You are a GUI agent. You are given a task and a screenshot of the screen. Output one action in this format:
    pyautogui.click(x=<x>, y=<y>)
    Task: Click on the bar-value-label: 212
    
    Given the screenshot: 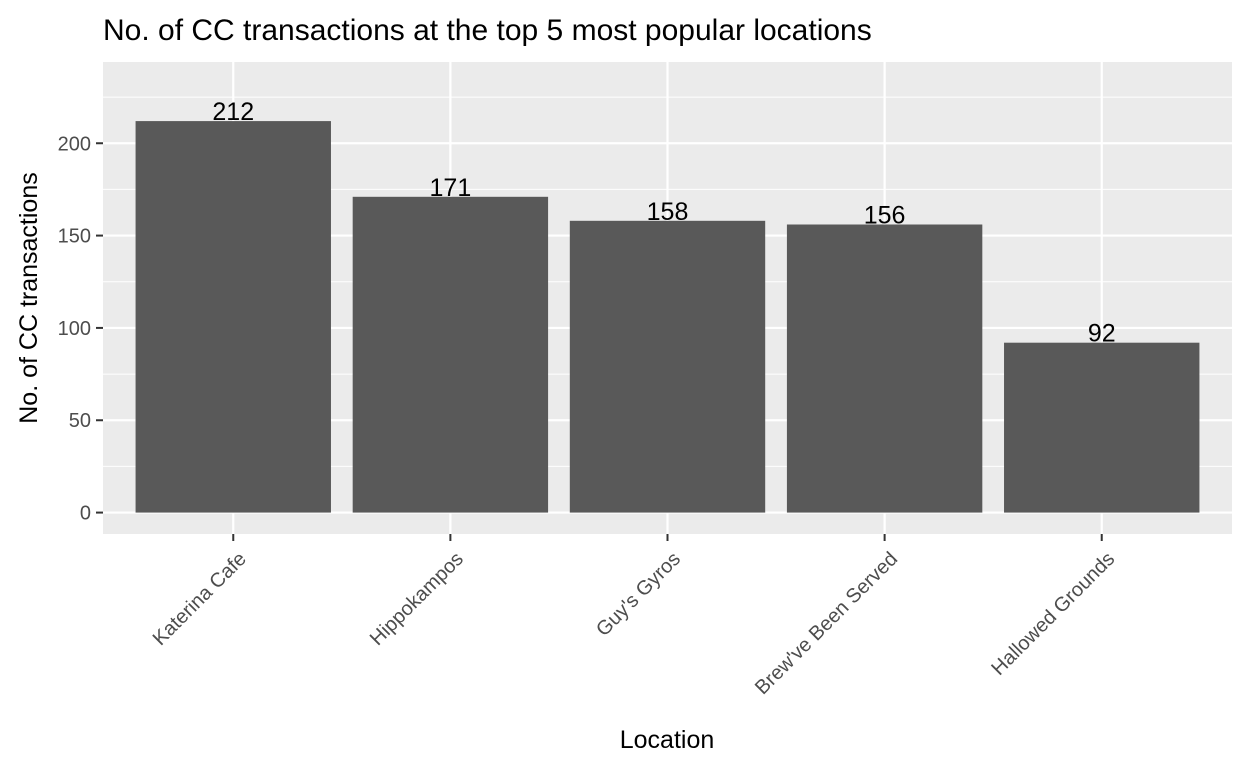 What is the action you would take?
    pyautogui.click(x=233, y=112)
    